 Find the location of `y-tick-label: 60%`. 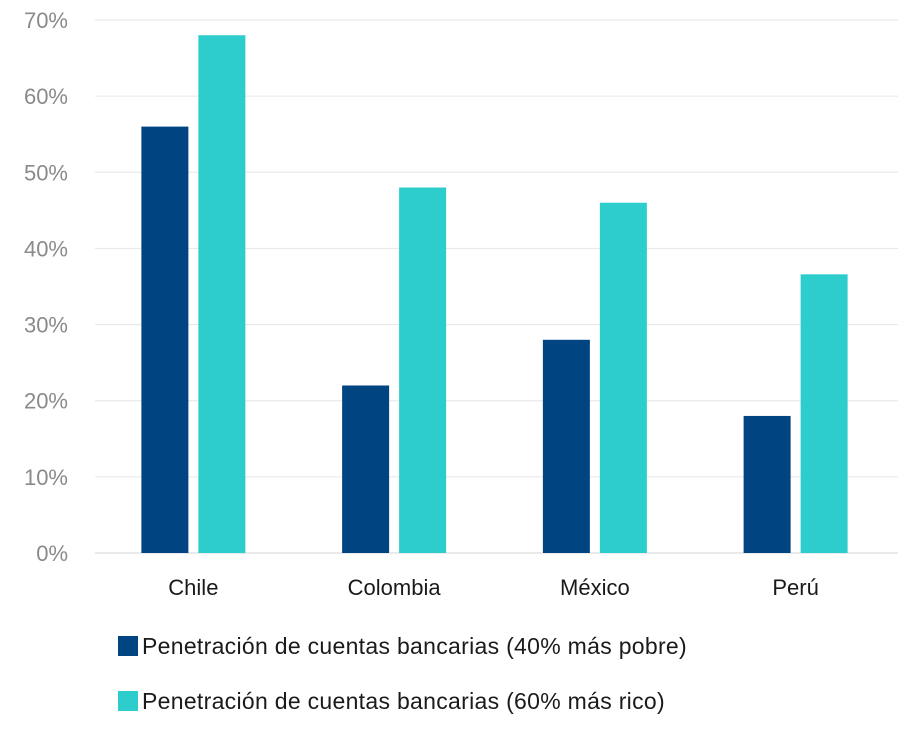

y-tick-label: 60% is located at coordinates (46, 96).